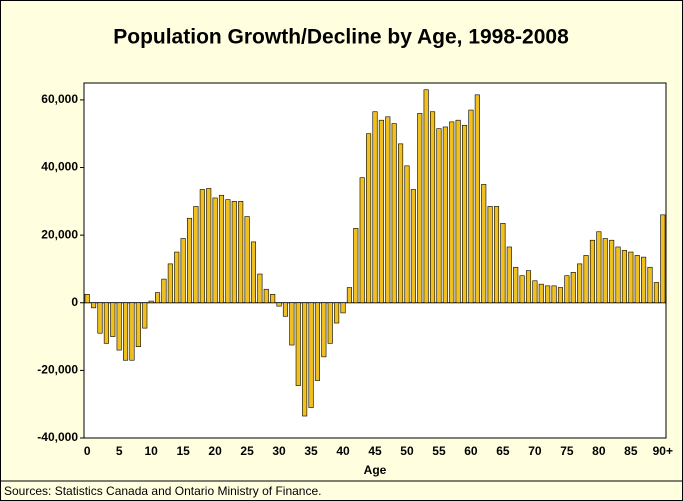 The width and height of the screenshot is (683, 501). I want to click on x-tick-label: 35, so click(311, 451).